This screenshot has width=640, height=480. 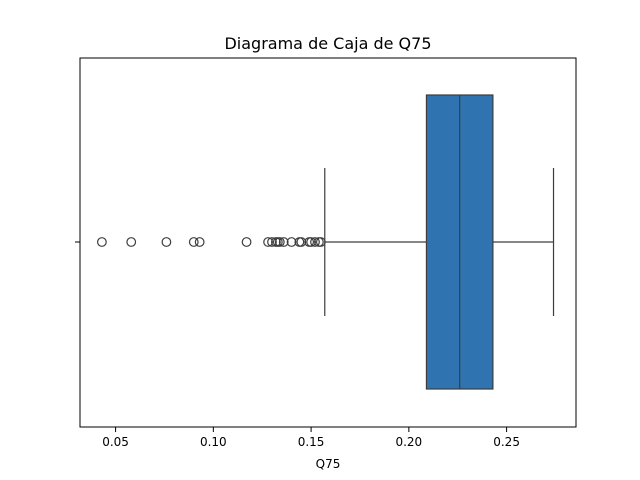 I want to click on x-axis-label: Q75, so click(x=328, y=464).